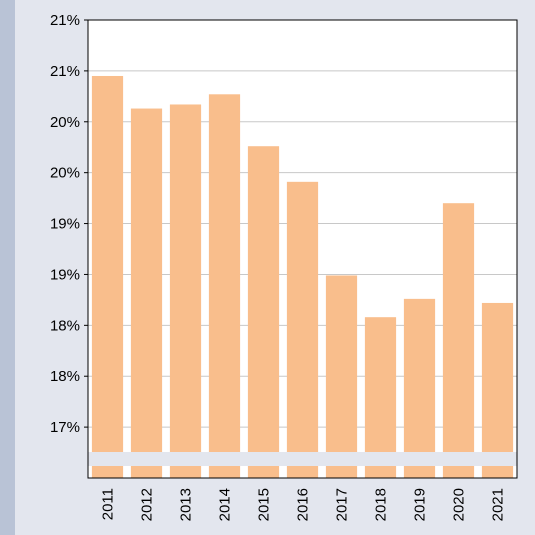 Image resolution: width=535 pixels, height=535 pixels. What do you see at coordinates (147, 504) in the screenshot?
I see `x-tick-label: 2012` at bounding box center [147, 504].